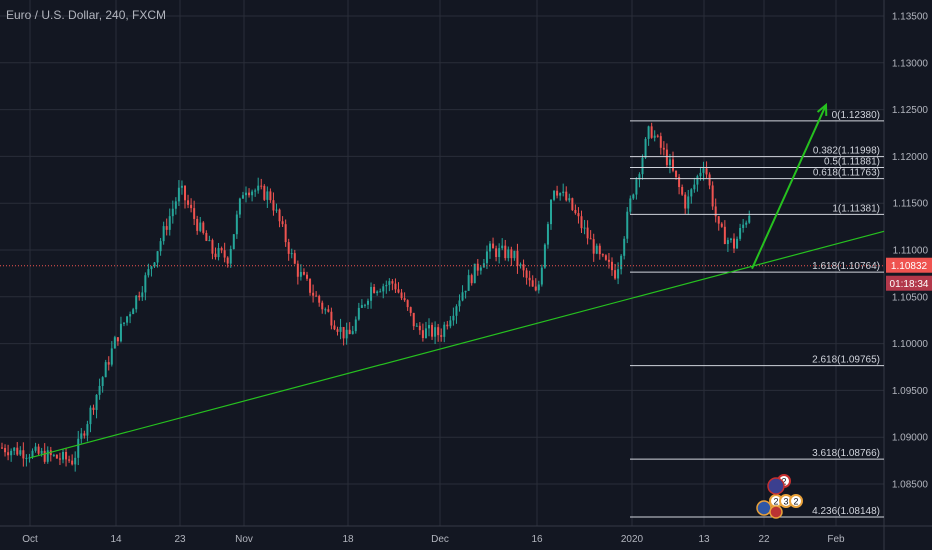 The height and width of the screenshot is (550, 932). Describe the element at coordinates (910, 110) in the screenshot. I see `y-tick-label: 1.12500` at that location.